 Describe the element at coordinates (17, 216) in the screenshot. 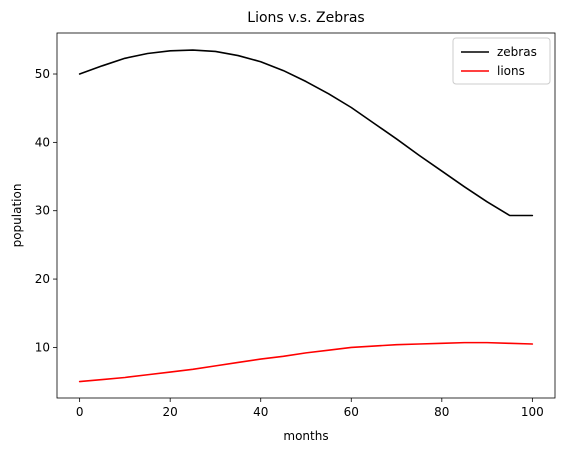

I see `y-axis-label: population` at that location.